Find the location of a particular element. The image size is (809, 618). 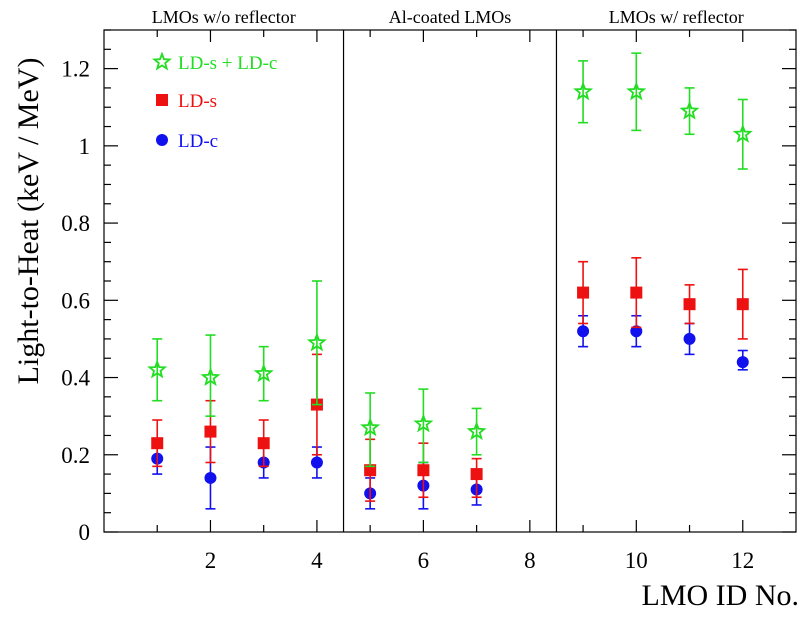

x-tick-label: 2 is located at coordinates (211, 560).